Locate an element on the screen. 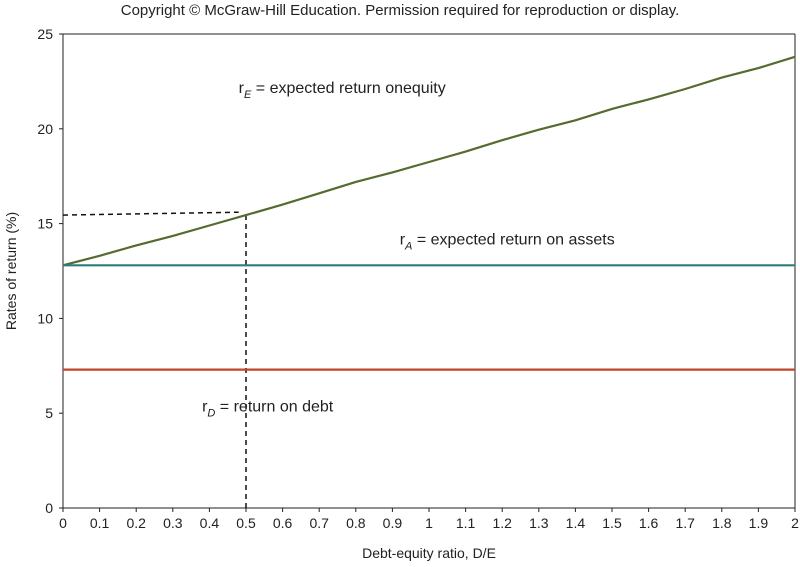 The height and width of the screenshot is (567, 800). x-tick-label: 0.7 is located at coordinates (319, 523).